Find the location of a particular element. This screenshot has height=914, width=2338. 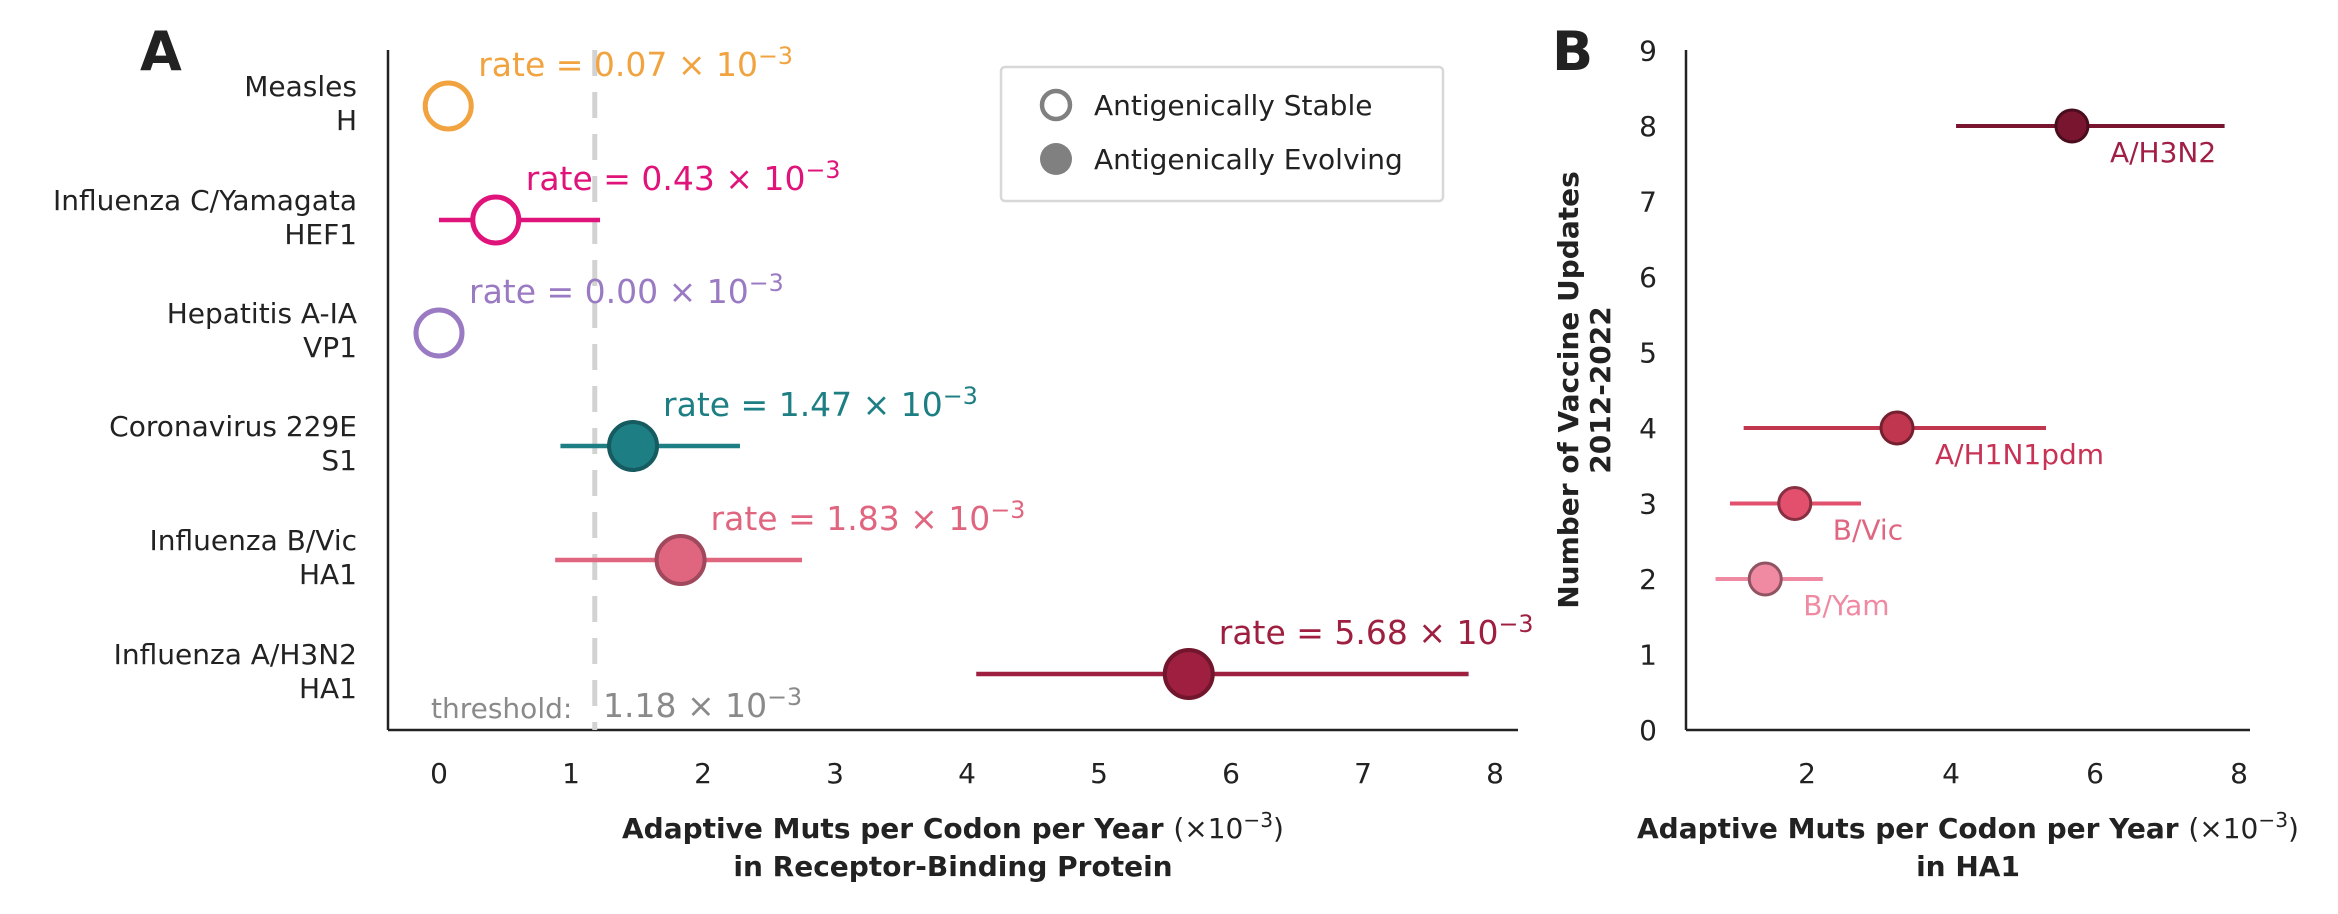

point-label: A/H1N1pdm is located at coordinates (2019, 454).